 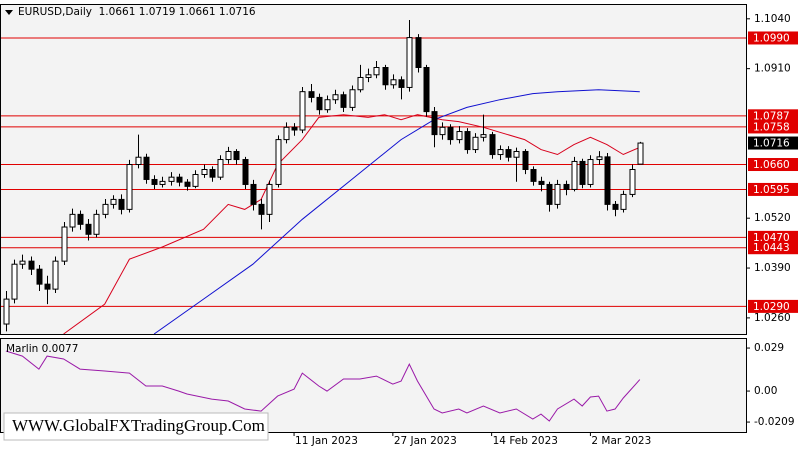 I want to click on level-label: 1.0290, so click(x=771, y=307).